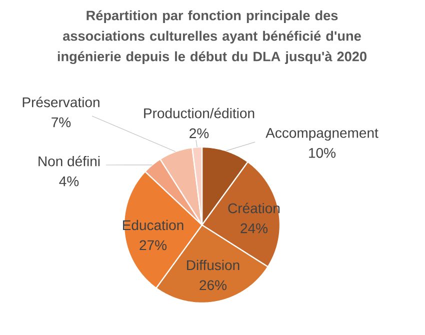 The height and width of the screenshot is (335, 425). What do you see at coordinates (213, 285) in the screenshot?
I see `data-label: 26%` at bounding box center [213, 285].